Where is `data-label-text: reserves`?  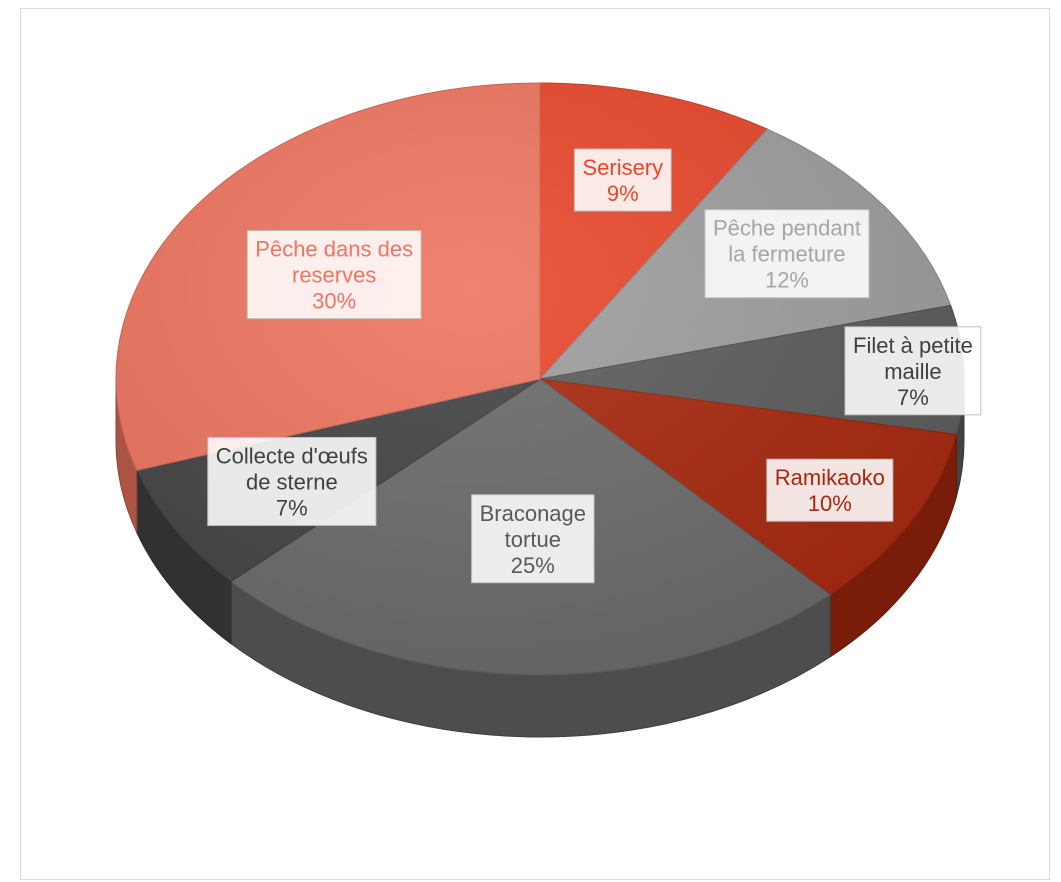
data-label-text: reserves is located at coordinates (334, 275).